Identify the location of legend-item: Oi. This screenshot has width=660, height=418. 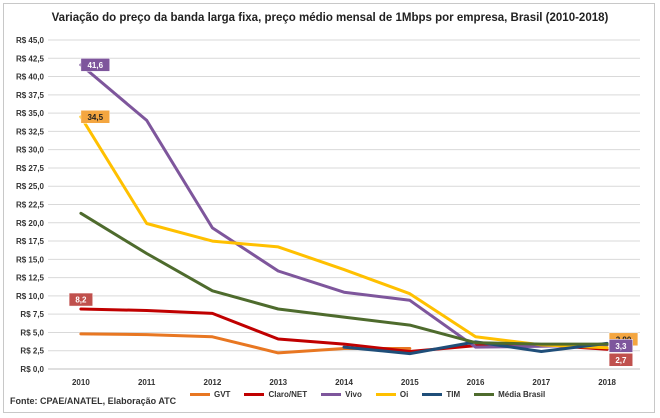
(392, 394).